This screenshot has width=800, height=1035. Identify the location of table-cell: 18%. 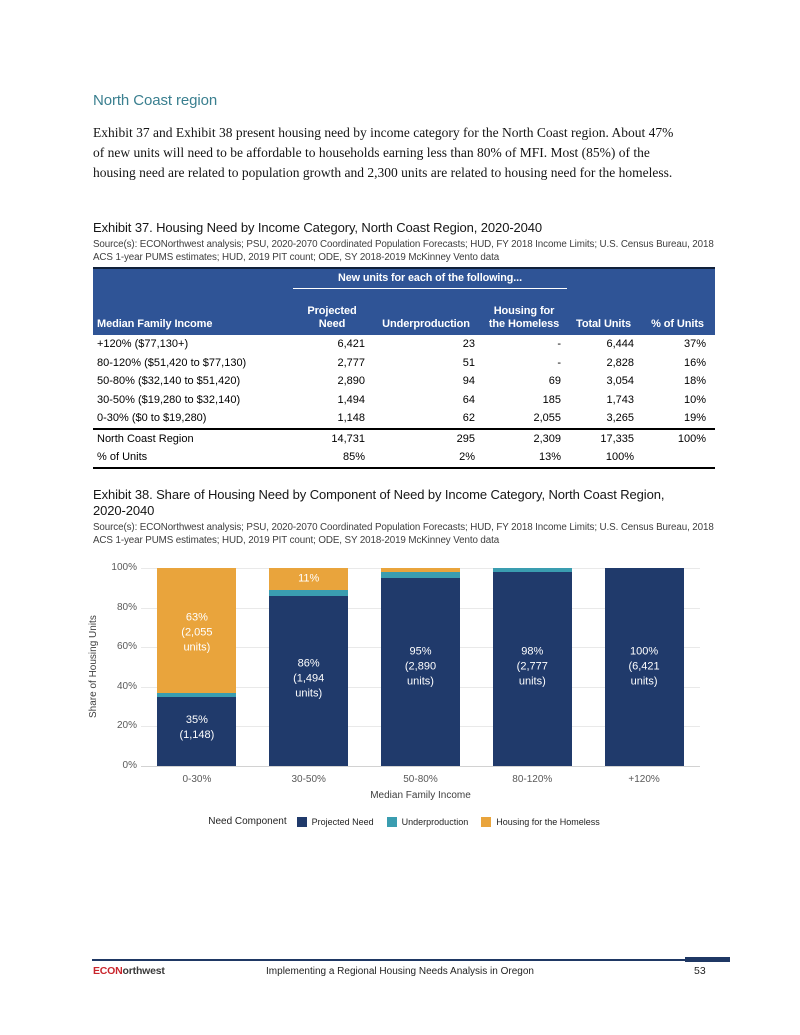
(695, 381).